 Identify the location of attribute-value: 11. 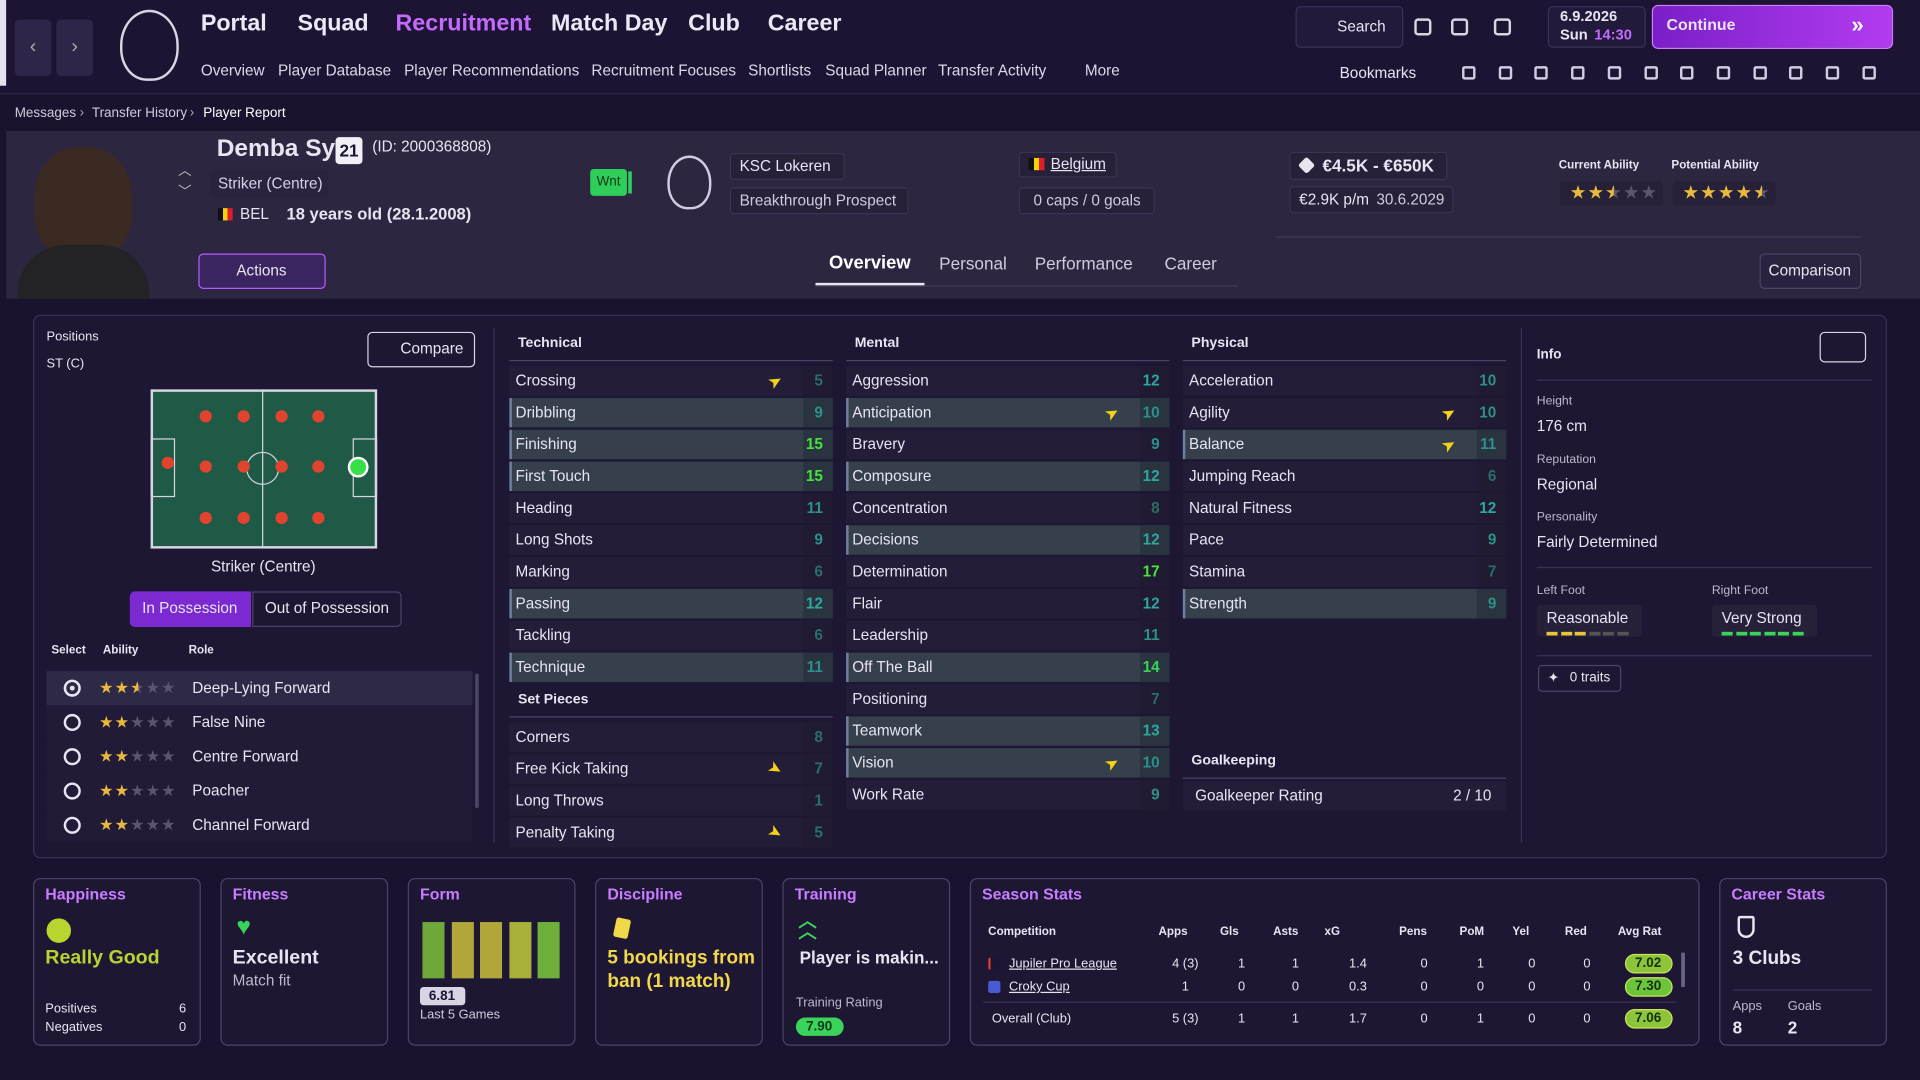
(1488, 444).